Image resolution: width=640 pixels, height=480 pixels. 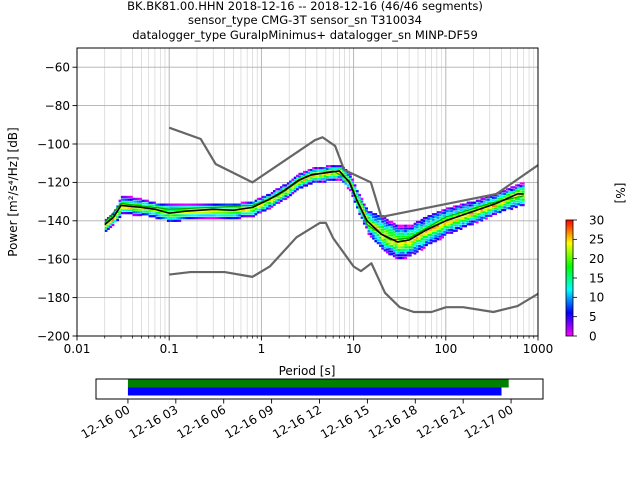 I want to click on y-tick-label: −200, so click(x=53, y=336).